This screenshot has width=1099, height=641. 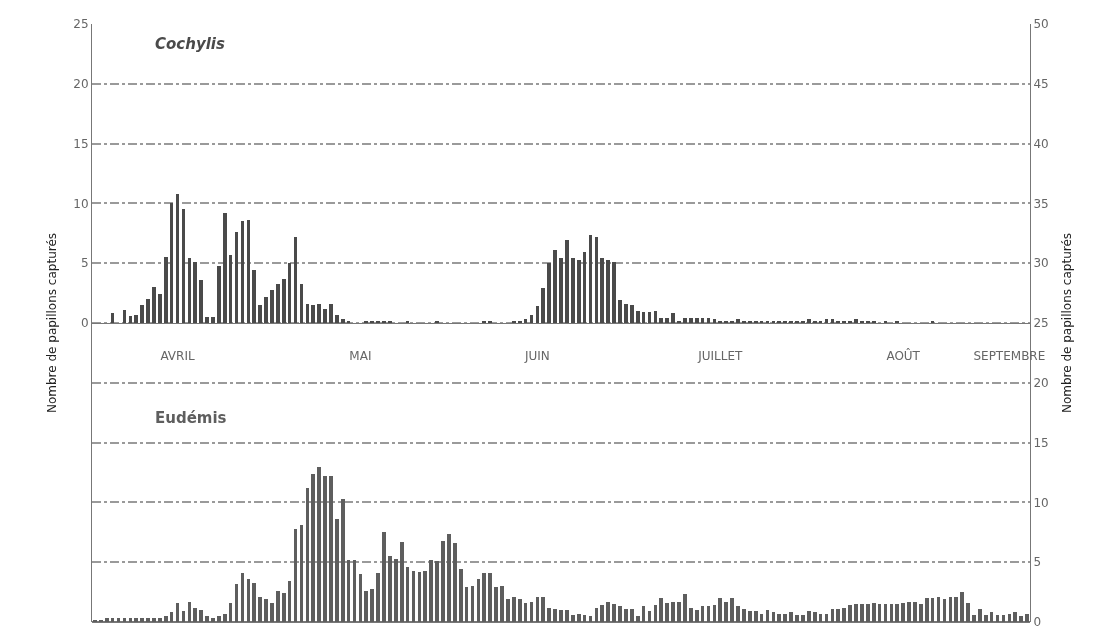 What do you see at coordinates (51, 323) in the screenshot?
I see `y-axis-title: Nombre de papillons capturés` at bounding box center [51, 323].